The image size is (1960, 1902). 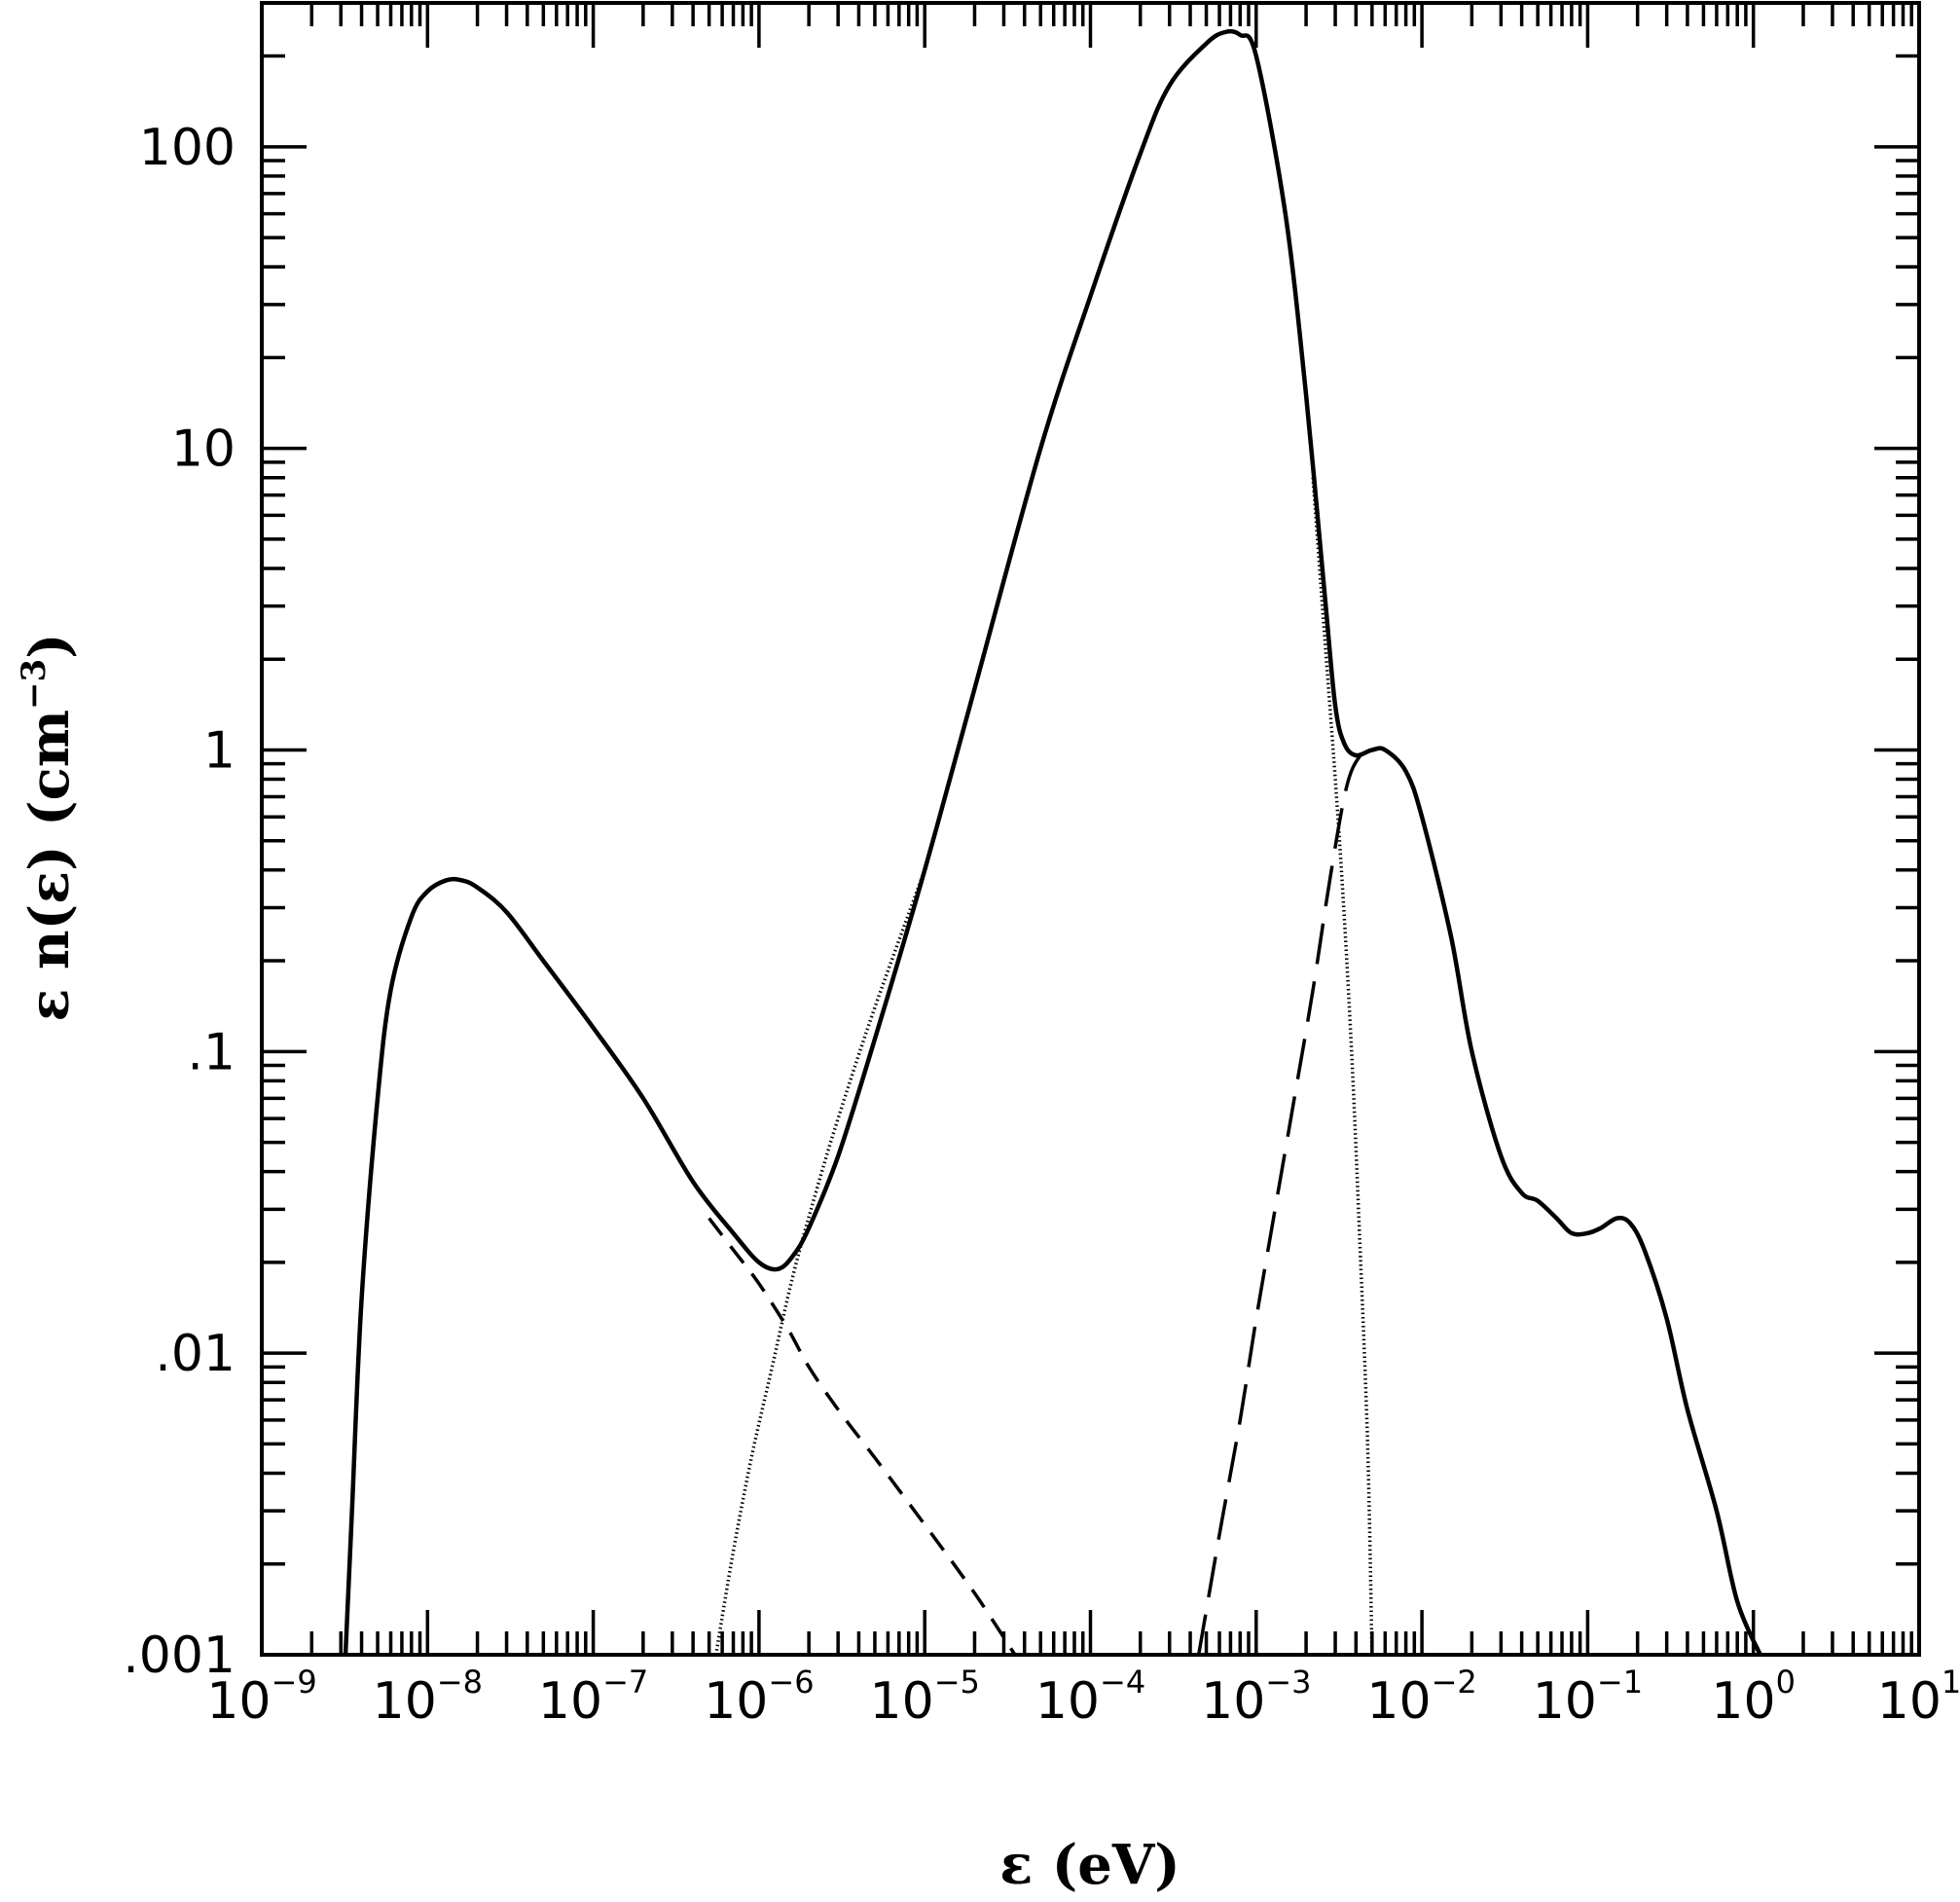 I want to click on x-tick-label-exponent: −4, so click(x=1123, y=1683).